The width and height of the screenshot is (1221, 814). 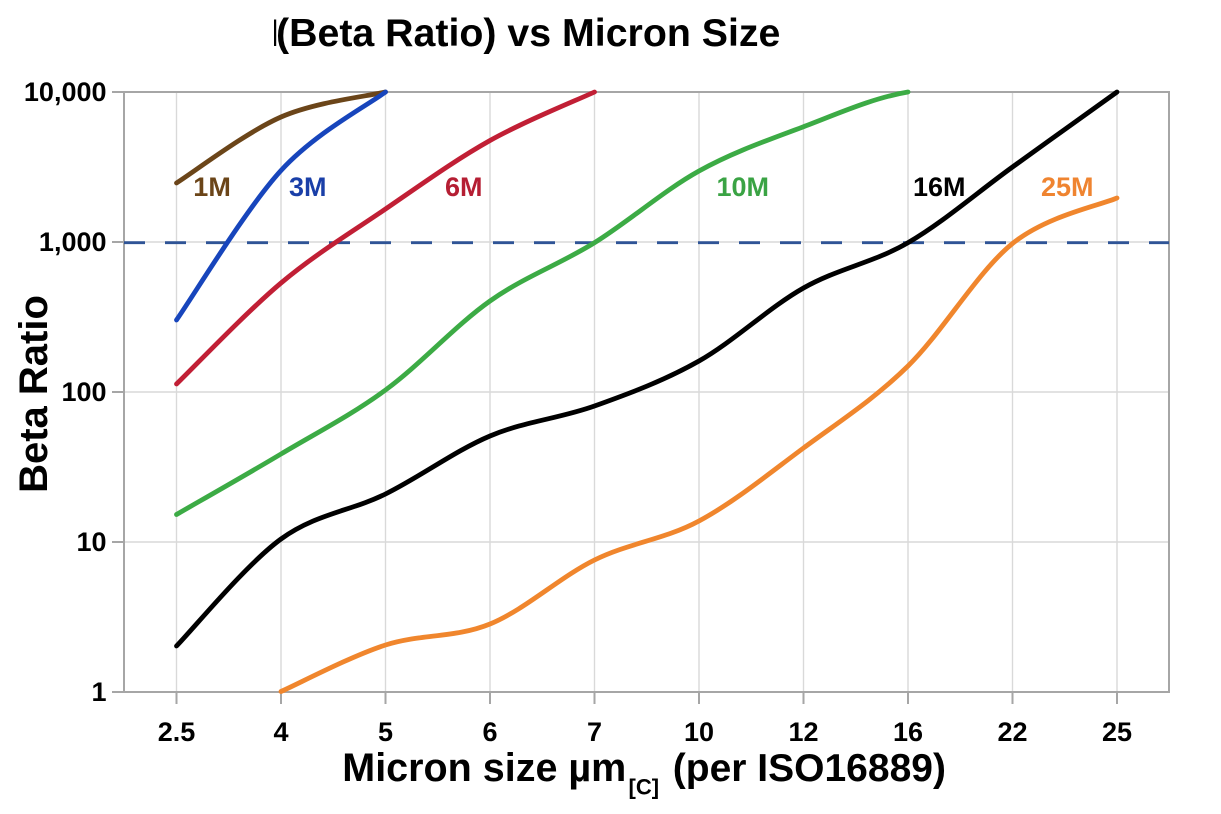 What do you see at coordinates (1067, 187) in the screenshot?
I see `svg-text: 25M` at bounding box center [1067, 187].